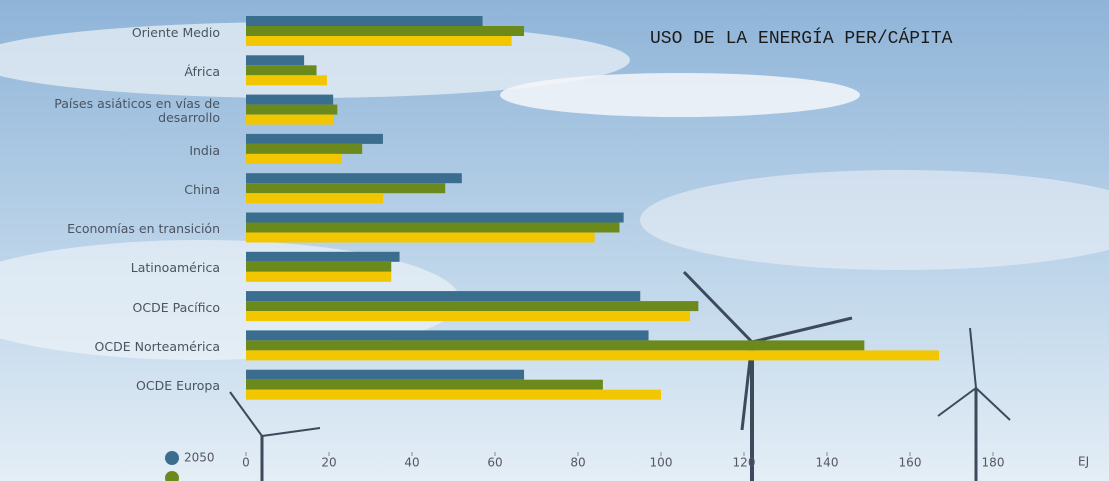  I want to click on y-tick-label: OCDE Europa, so click(178, 386).